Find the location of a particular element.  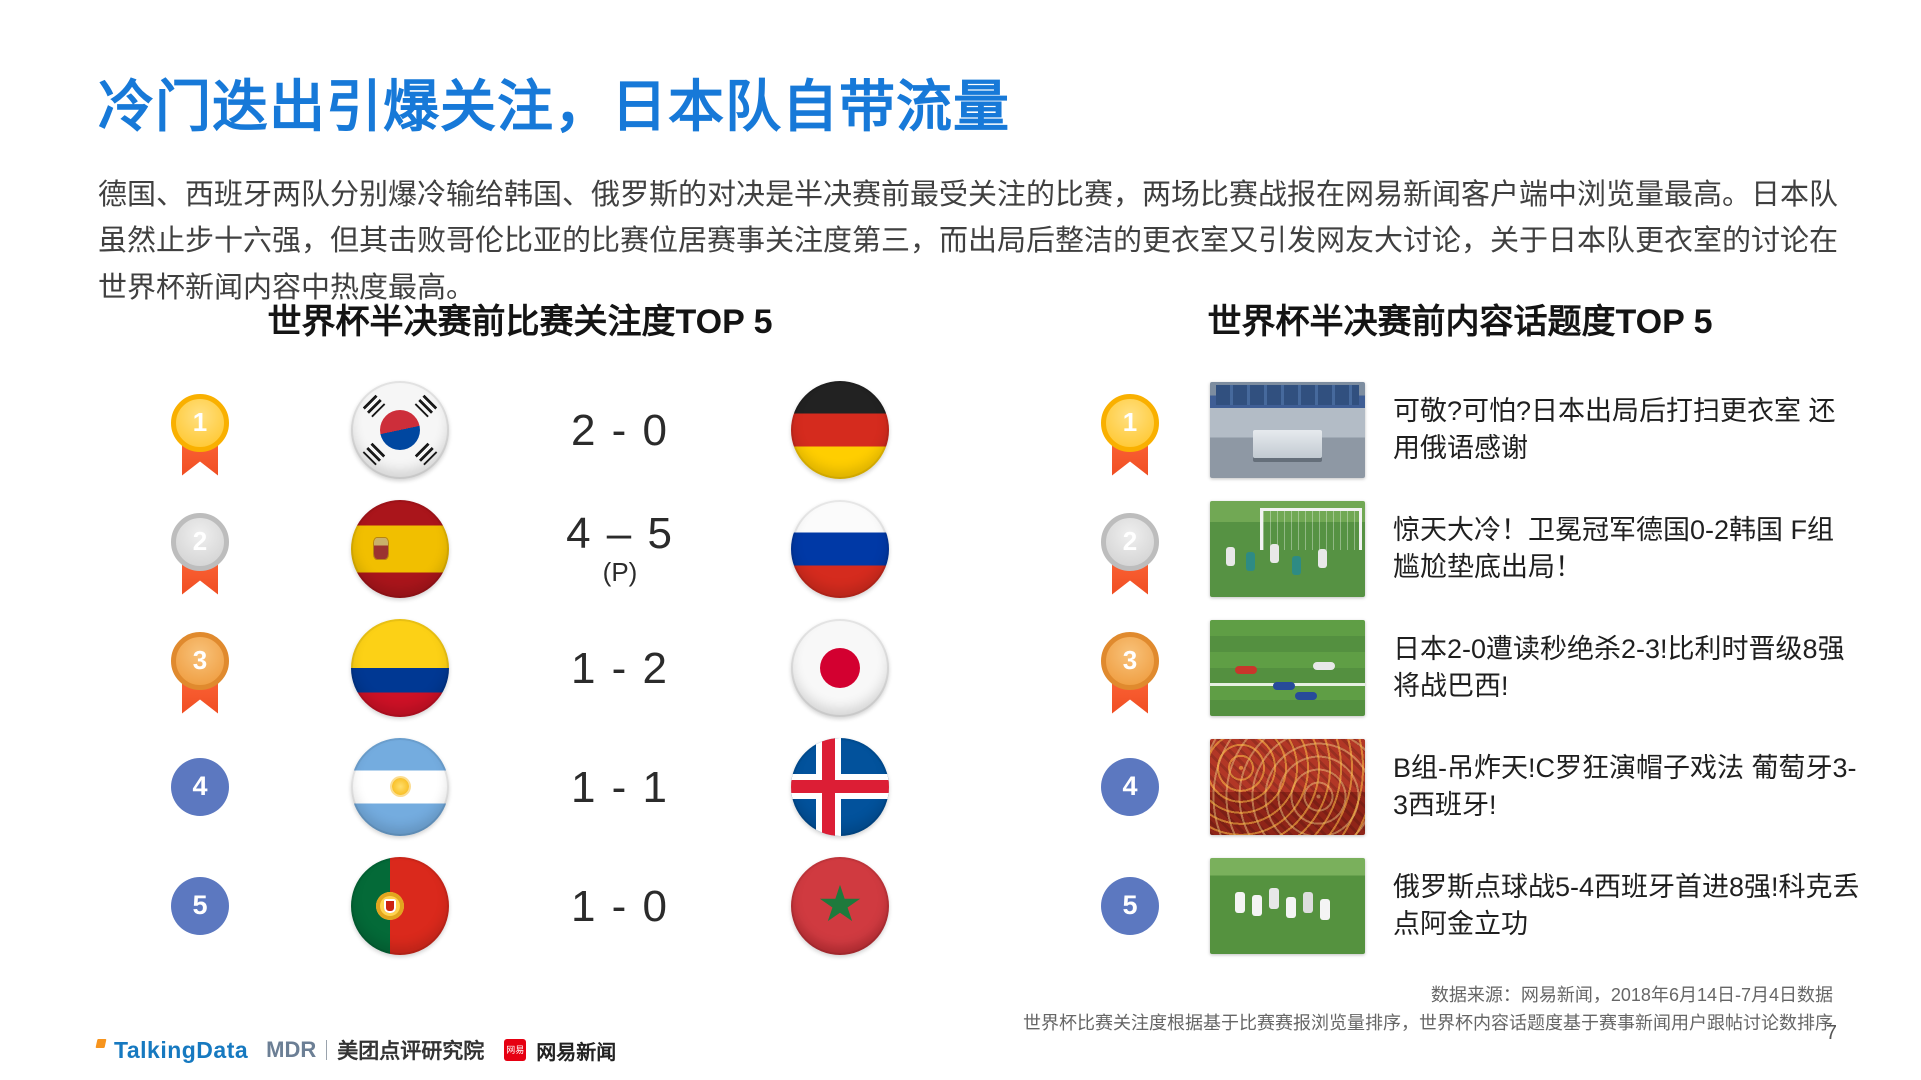

portugal-shield-icon is located at coordinates (390, 905).